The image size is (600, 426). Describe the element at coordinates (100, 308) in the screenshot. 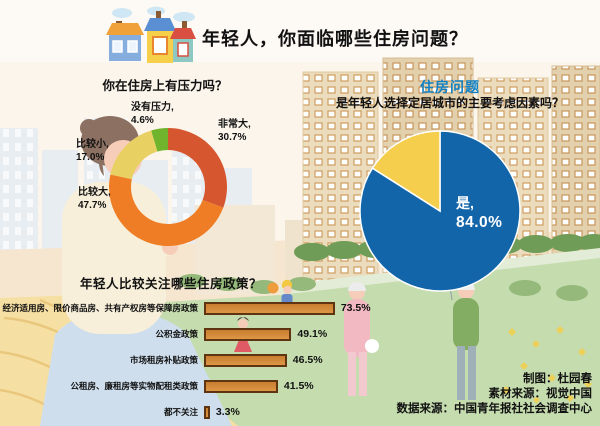

I see `policy-bar-label: 经济适用房、限价商品房、共有产权房等保障房政策` at that location.